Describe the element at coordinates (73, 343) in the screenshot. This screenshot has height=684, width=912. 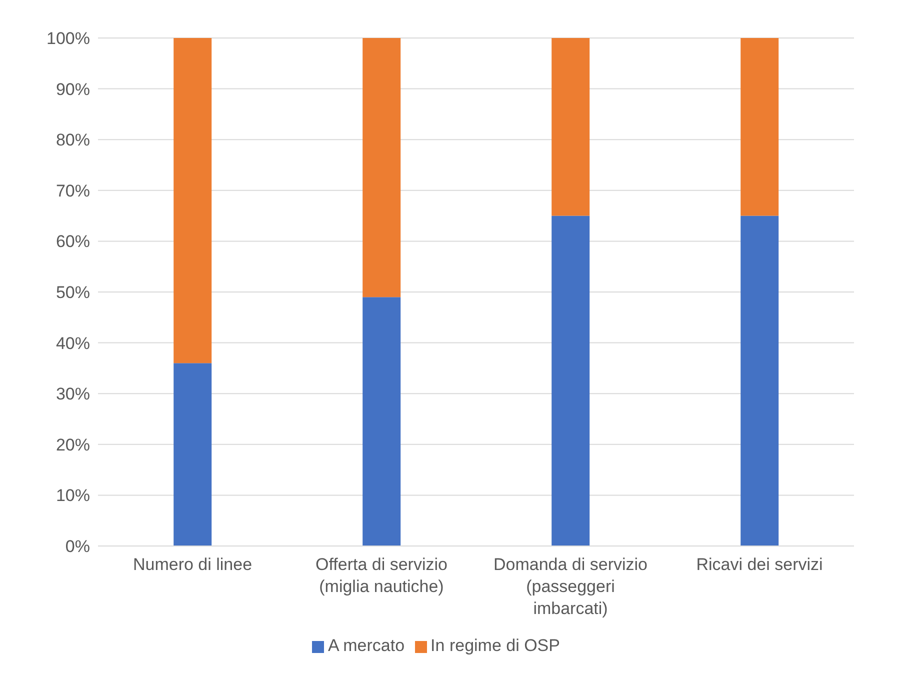
I see `y-tick-label: 40%` at that location.